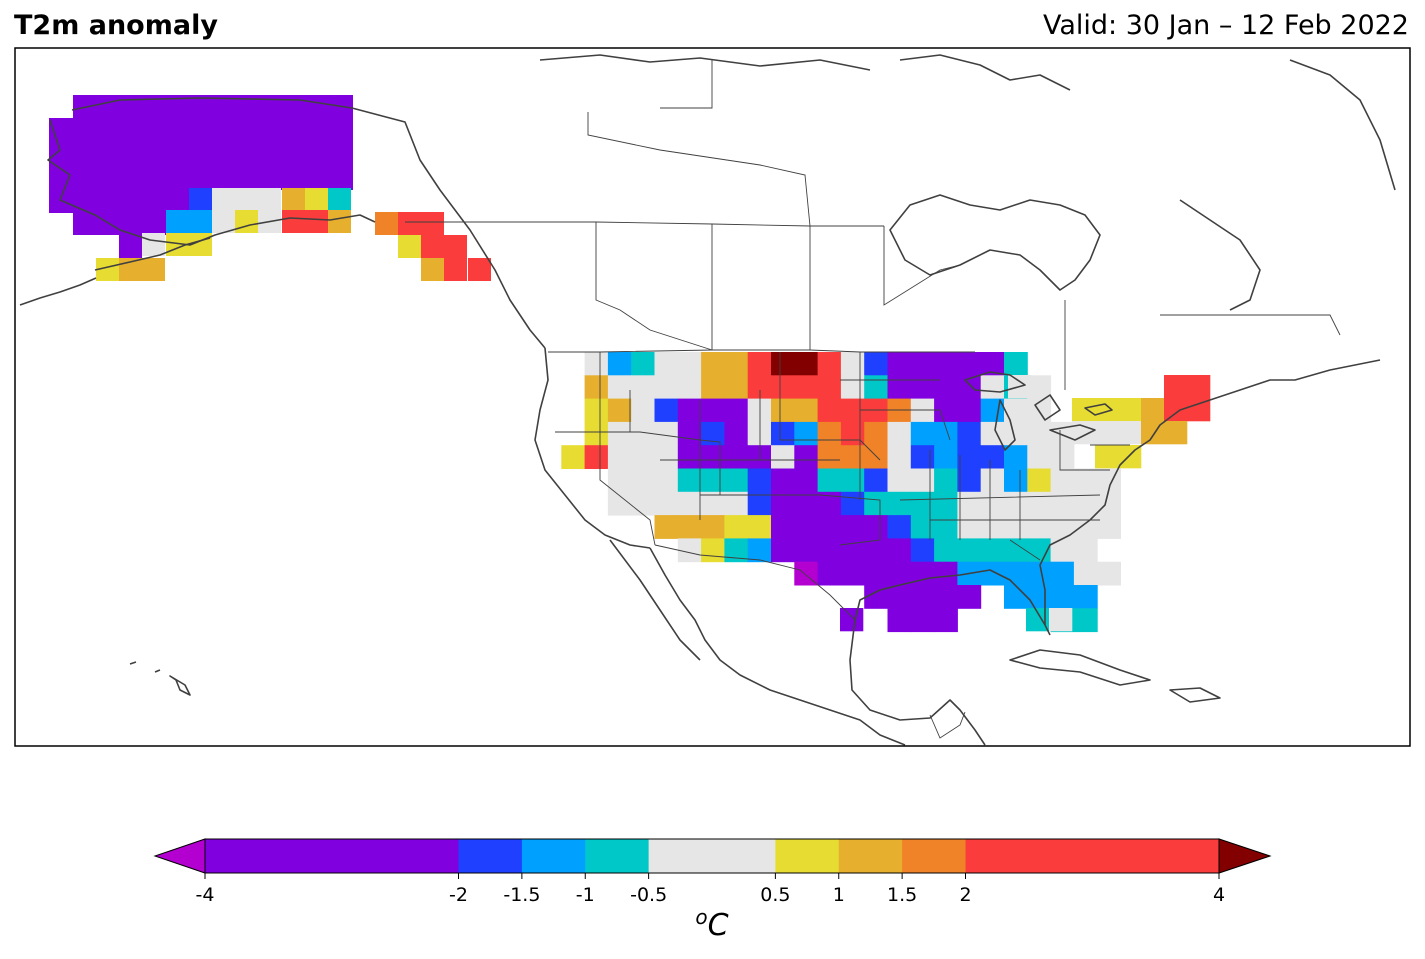 This screenshot has height=959, width=1425. What do you see at coordinates (965, 895) in the screenshot?
I see `colorbar-tick-label: 2` at bounding box center [965, 895].